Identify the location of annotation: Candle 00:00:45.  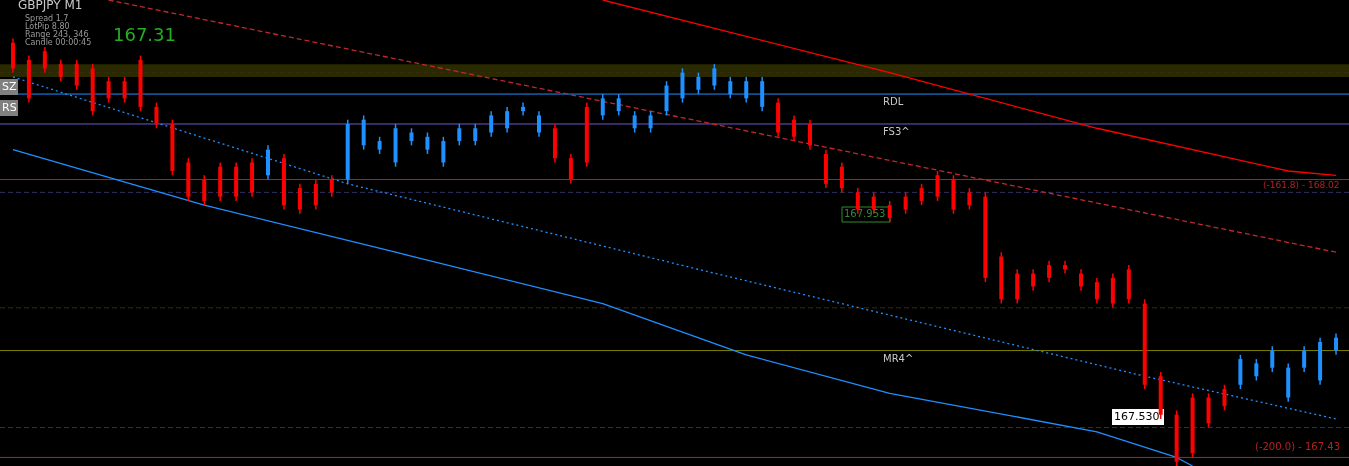
(58, 42).